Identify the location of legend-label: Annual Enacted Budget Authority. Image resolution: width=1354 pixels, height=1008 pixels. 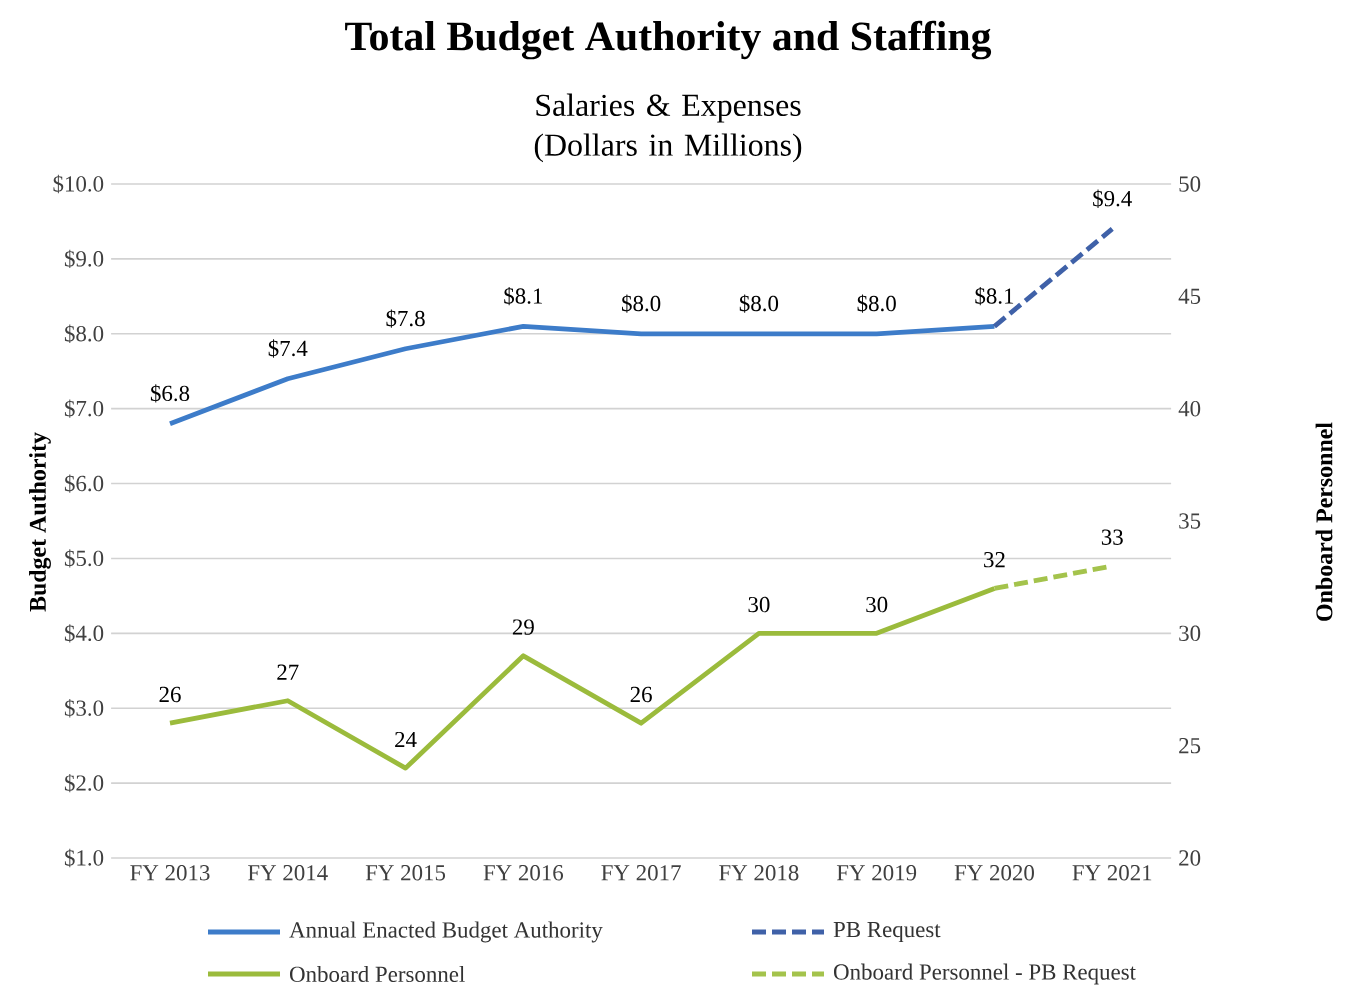
(446, 932).